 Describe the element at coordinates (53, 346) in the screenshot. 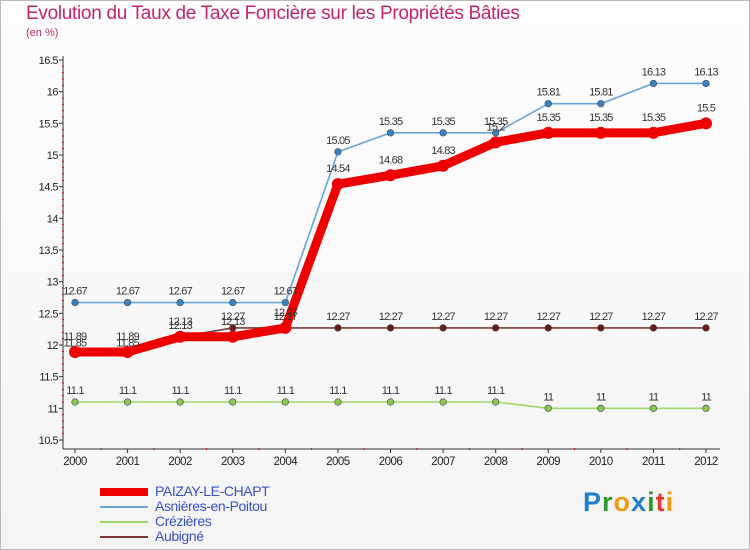

I see `y-tick-label: 12` at that location.